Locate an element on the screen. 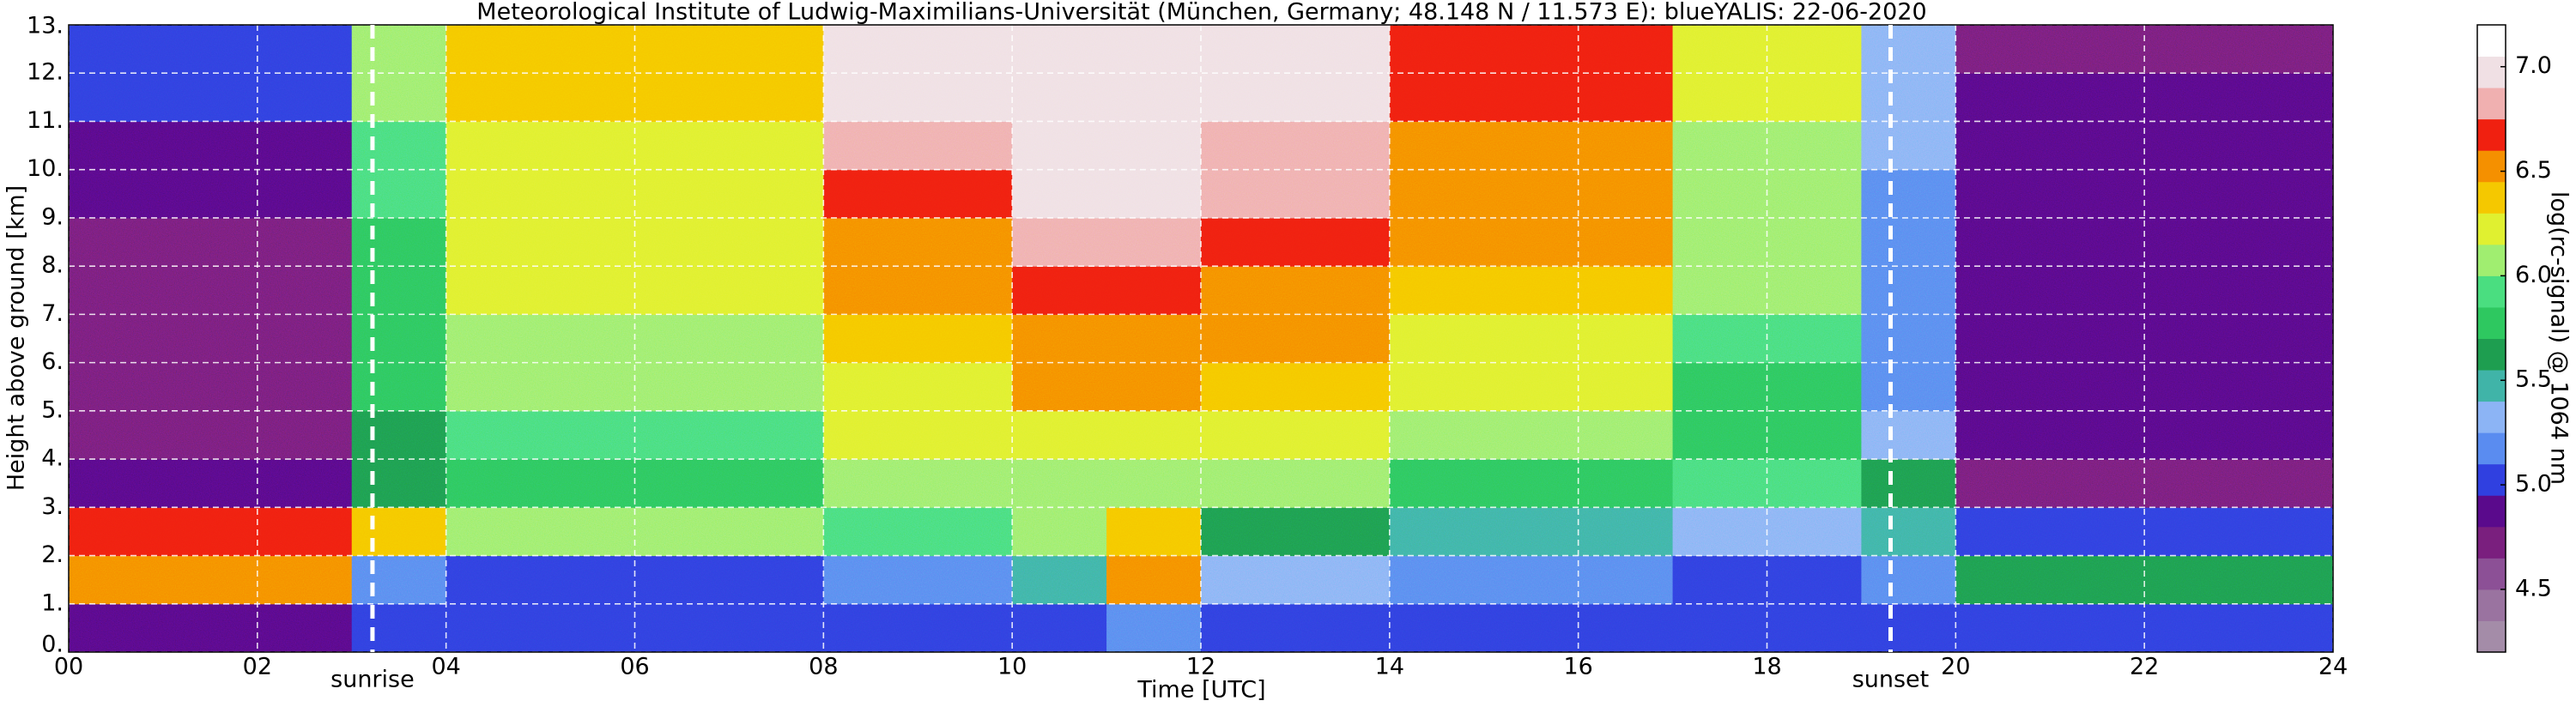 This screenshot has width=2576, height=707. y-tick-label: 1. is located at coordinates (52, 602).